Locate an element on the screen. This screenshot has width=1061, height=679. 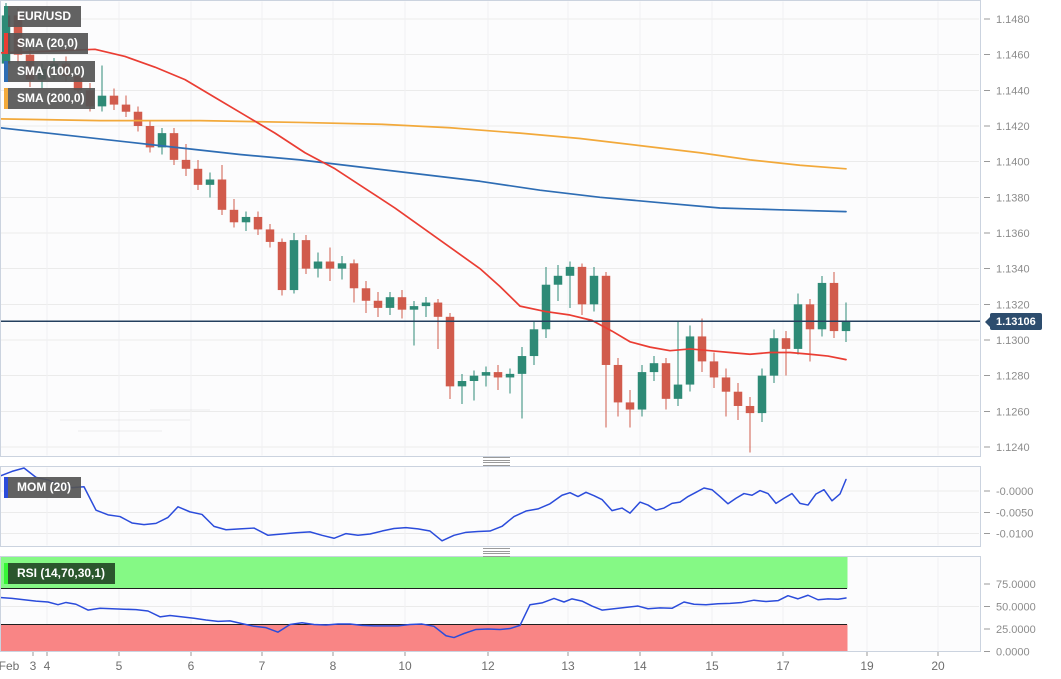
sma100-legend: SMA (100,0) is located at coordinates (49, 71).